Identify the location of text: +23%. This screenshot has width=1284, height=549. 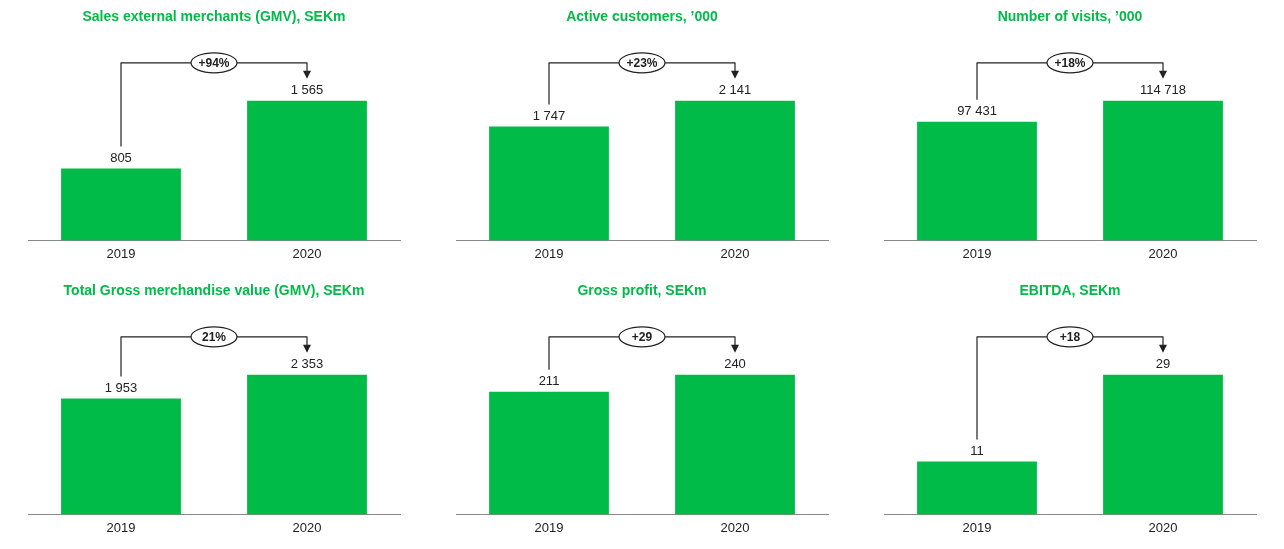
(642, 63).